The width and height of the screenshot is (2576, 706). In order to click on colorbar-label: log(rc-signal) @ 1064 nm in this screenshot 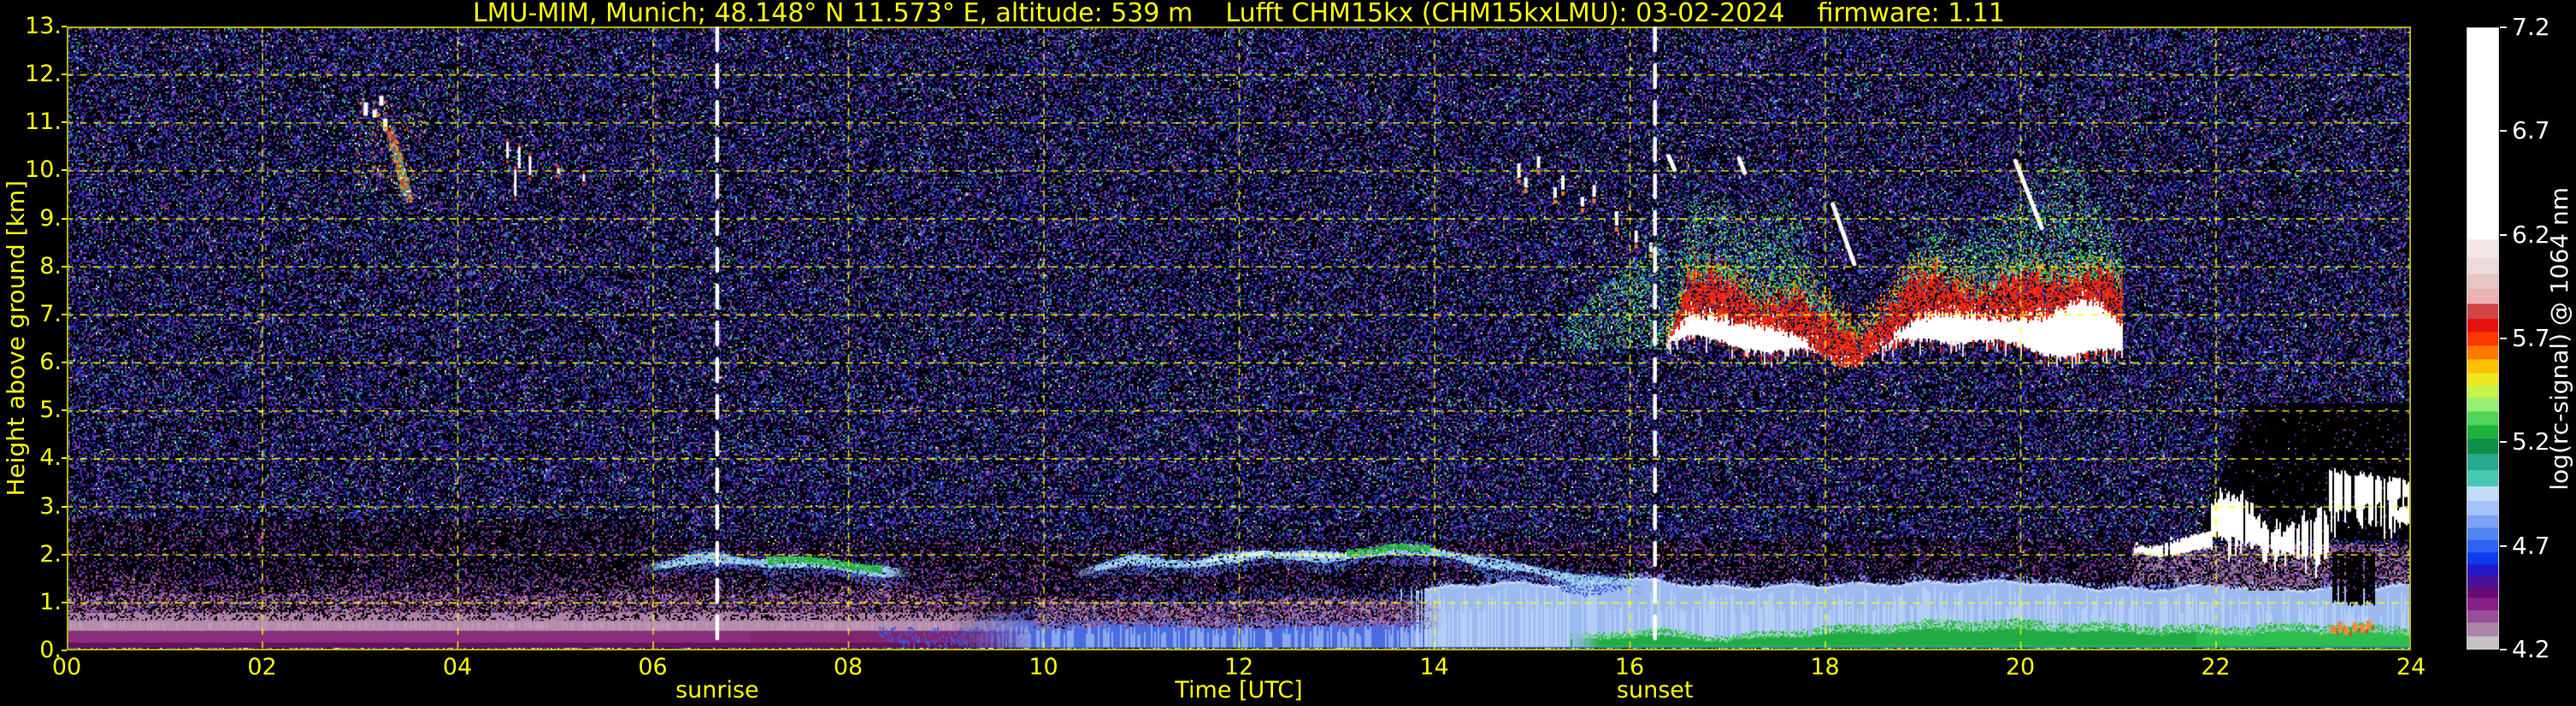, I will do `click(2558, 338)`.